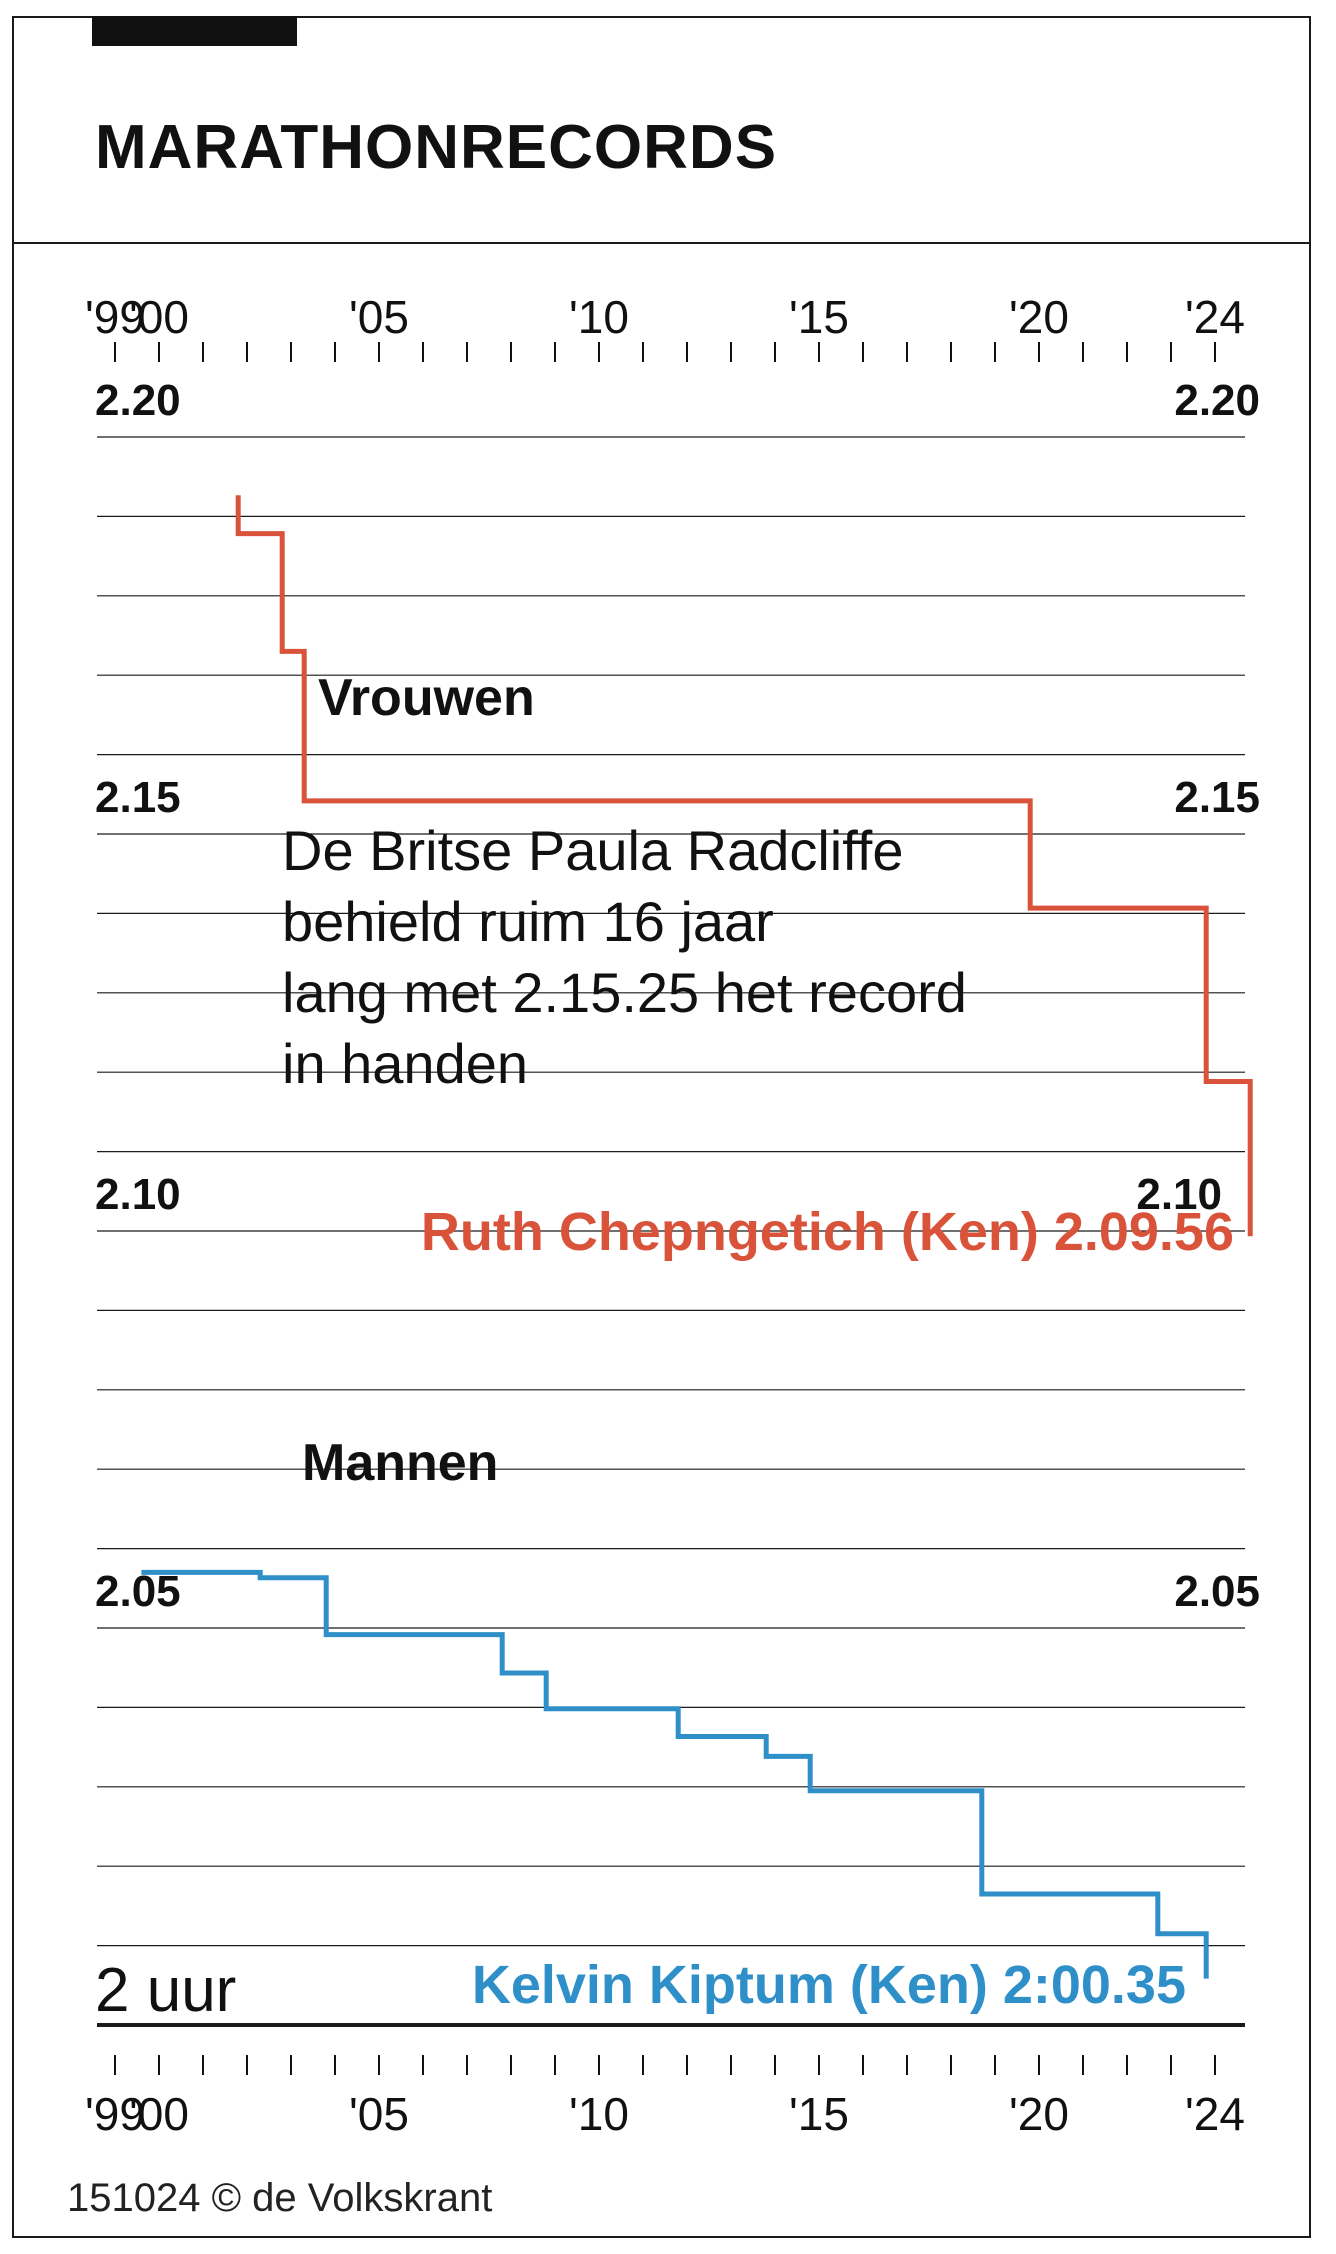 The height and width of the screenshot is (2254, 1336). What do you see at coordinates (593, 850) in the screenshot?
I see `annotation-line: De Britse Paula Radcliffe` at bounding box center [593, 850].